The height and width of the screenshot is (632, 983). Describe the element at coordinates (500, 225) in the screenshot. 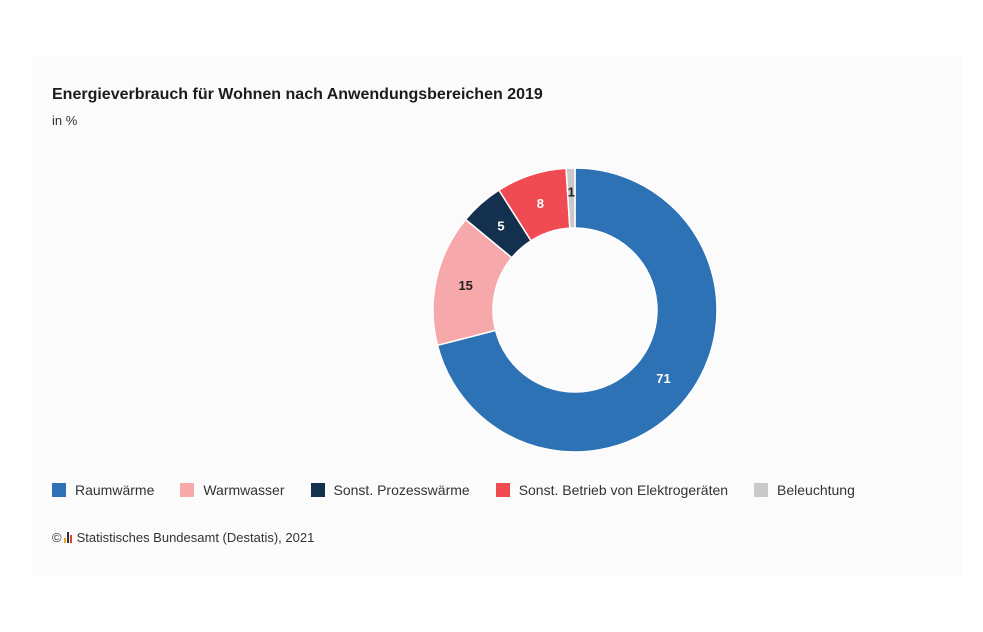

I see `data-label: 5` at that location.